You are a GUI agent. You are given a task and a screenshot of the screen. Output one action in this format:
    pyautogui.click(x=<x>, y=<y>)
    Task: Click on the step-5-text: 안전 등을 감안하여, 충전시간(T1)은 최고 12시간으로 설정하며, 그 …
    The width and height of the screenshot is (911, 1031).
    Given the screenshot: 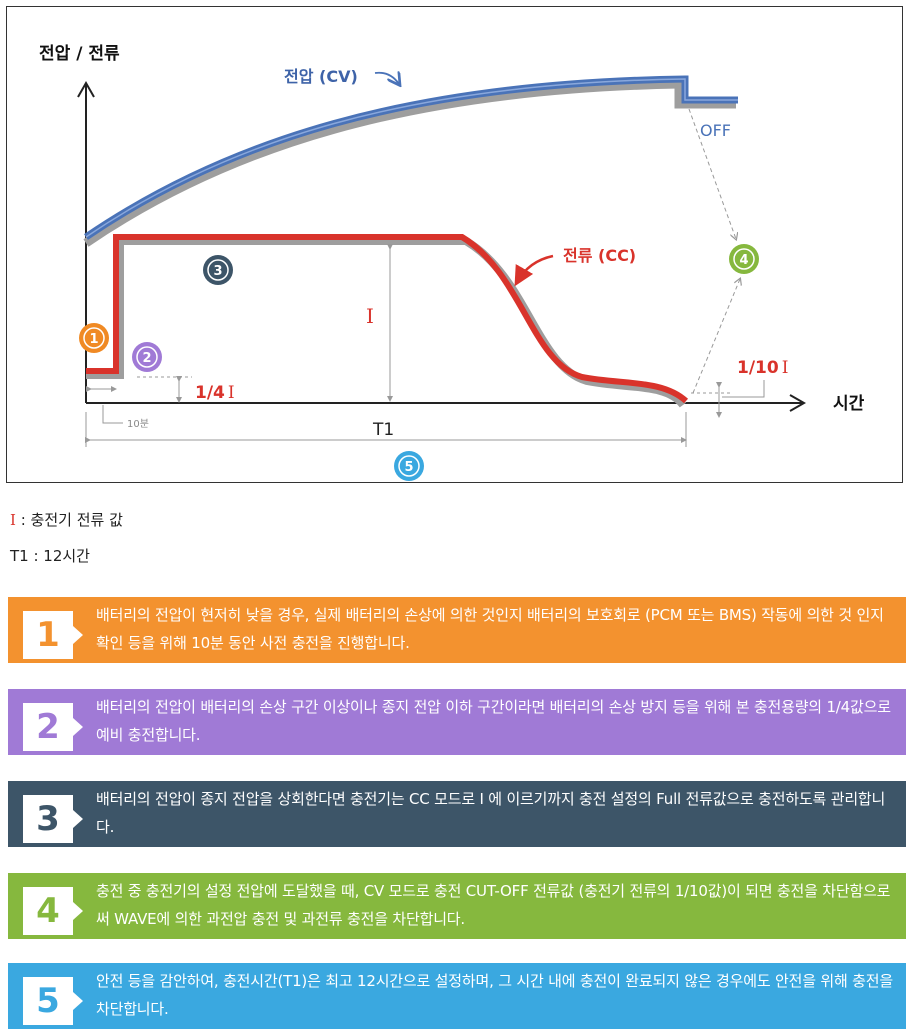 What is the action you would take?
    pyautogui.click(x=494, y=995)
    